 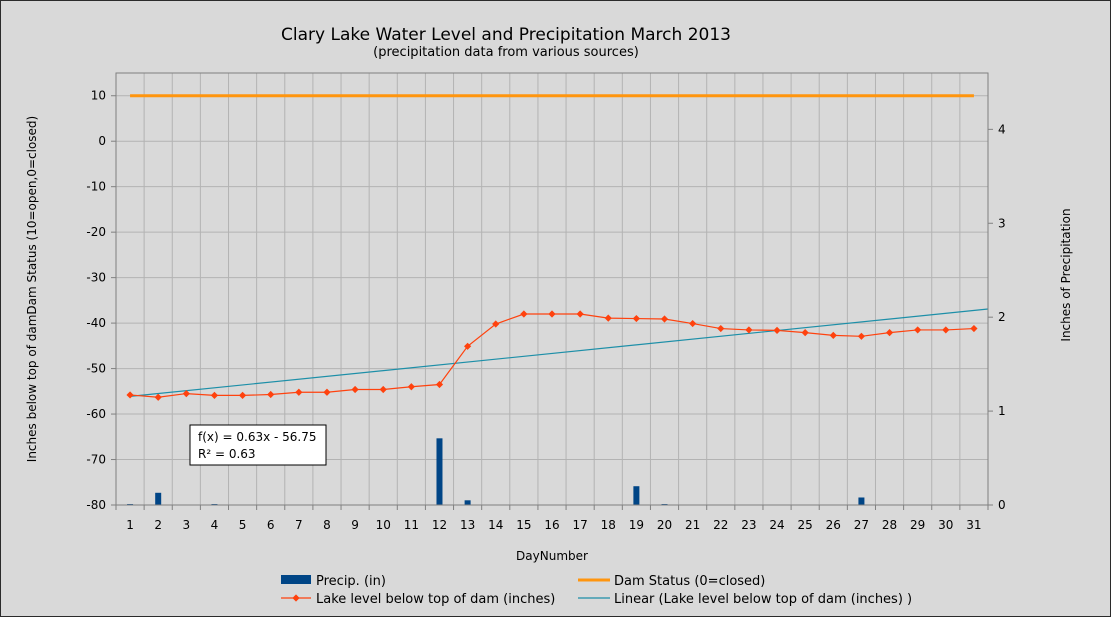 I want to click on x-tick-label: 28, so click(x=889, y=525).